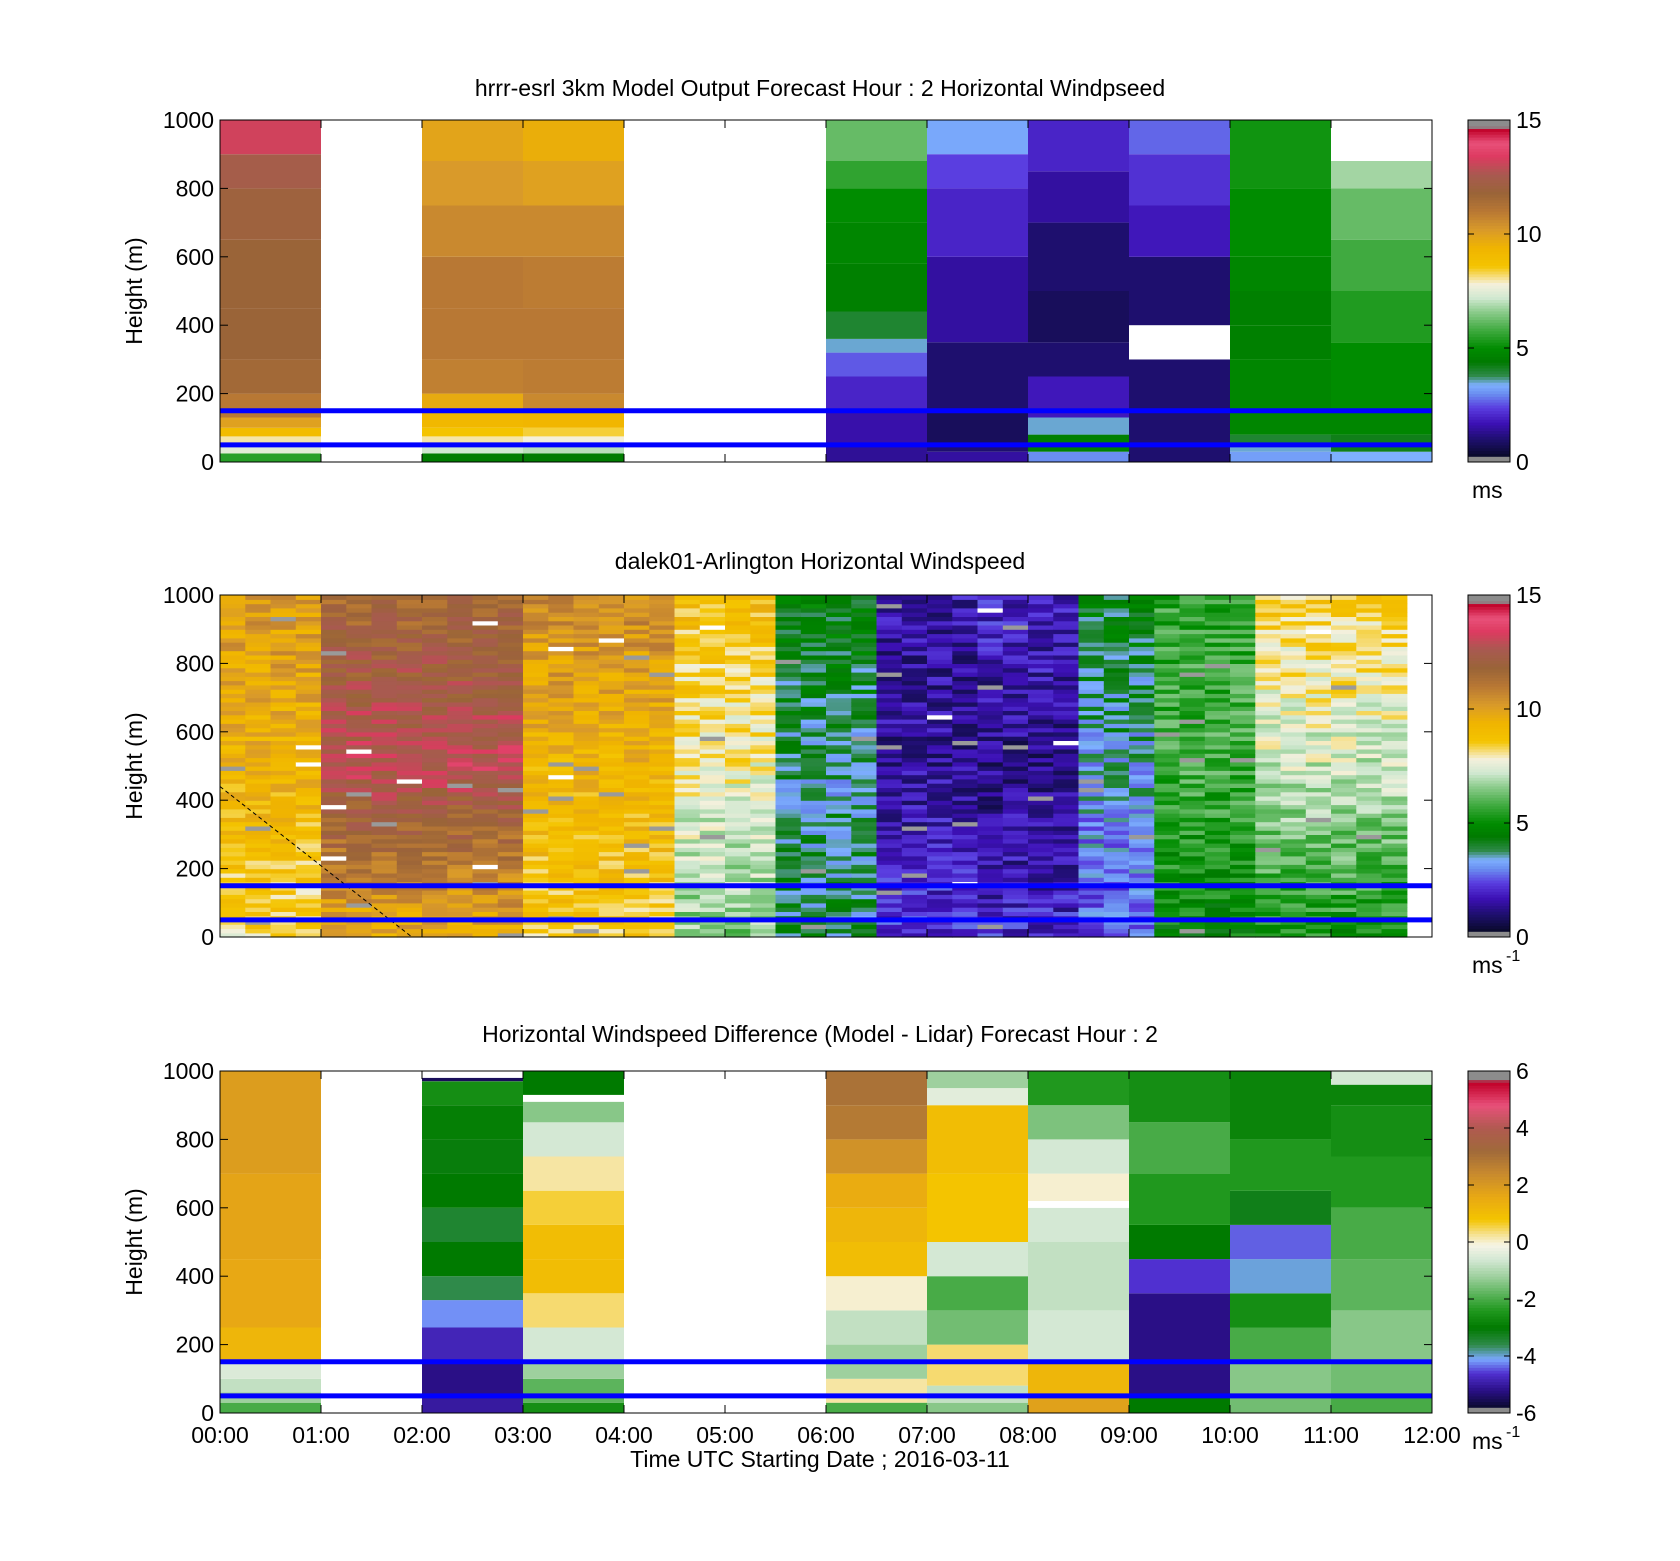  What do you see at coordinates (220, 1435) in the screenshot?
I see `x-tick-label: 00:00` at bounding box center [220, 1435].